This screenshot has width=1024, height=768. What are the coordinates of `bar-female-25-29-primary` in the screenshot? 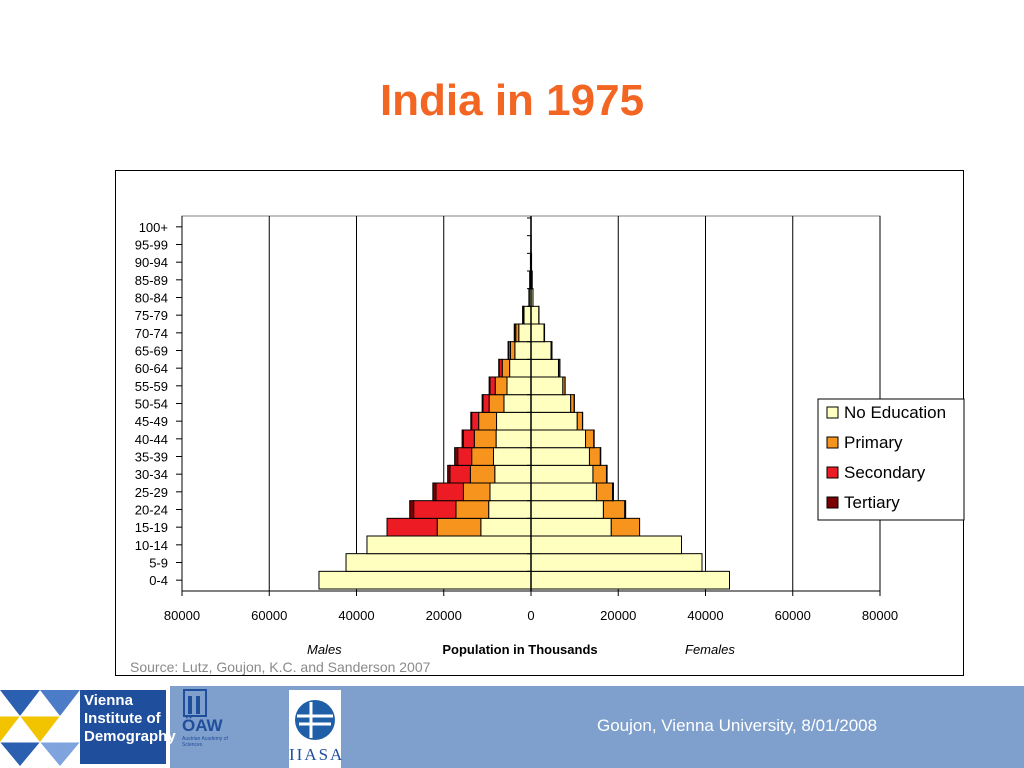 It's located at (604, 492).